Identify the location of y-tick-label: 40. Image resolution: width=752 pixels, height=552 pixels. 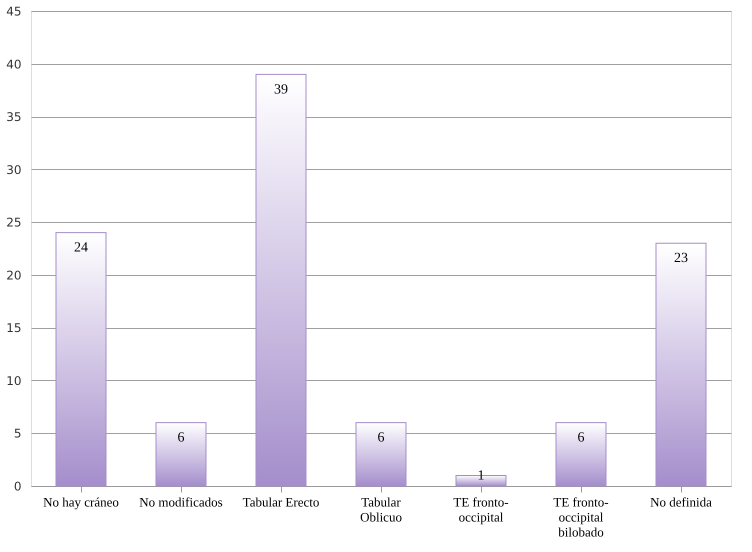
(14, 64).